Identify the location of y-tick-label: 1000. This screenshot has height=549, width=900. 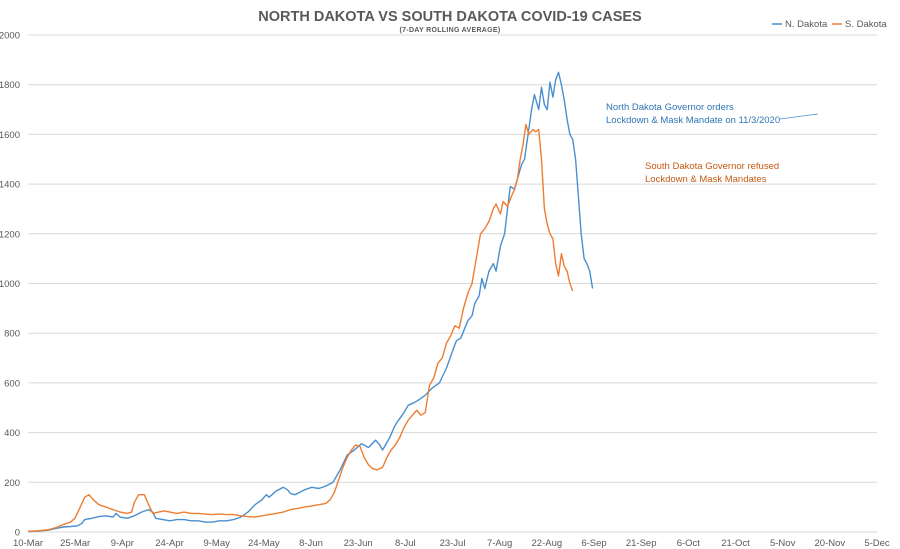
(10, 284).